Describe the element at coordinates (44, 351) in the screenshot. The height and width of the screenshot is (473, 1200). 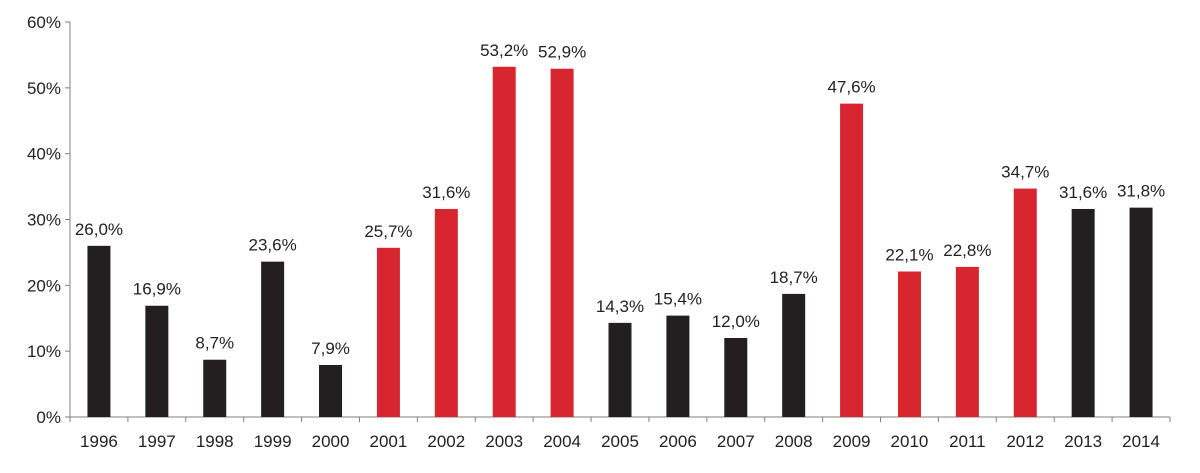
I see `y-tick-label: 10%` at that location.